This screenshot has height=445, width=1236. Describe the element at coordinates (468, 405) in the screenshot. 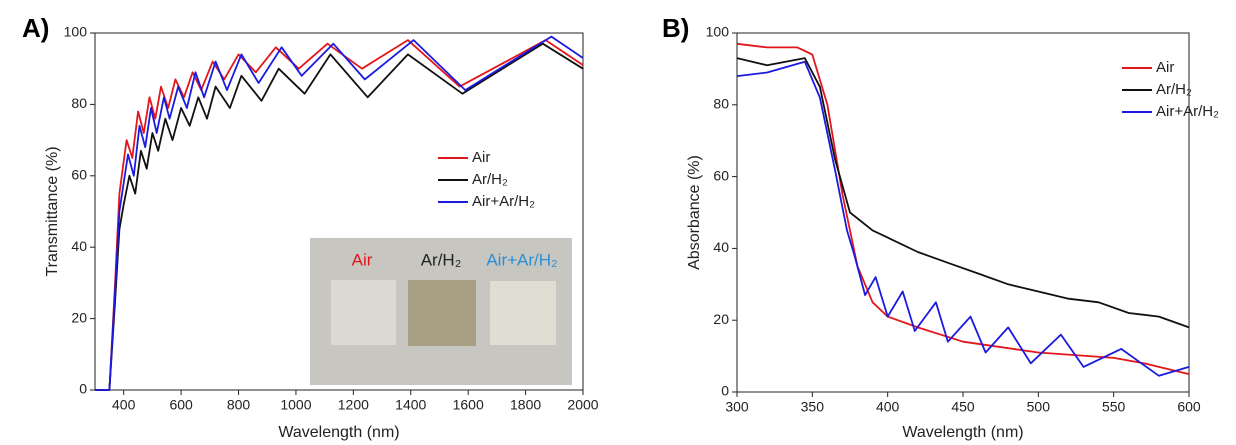

I see `x-tick-label: 1600` at that location.